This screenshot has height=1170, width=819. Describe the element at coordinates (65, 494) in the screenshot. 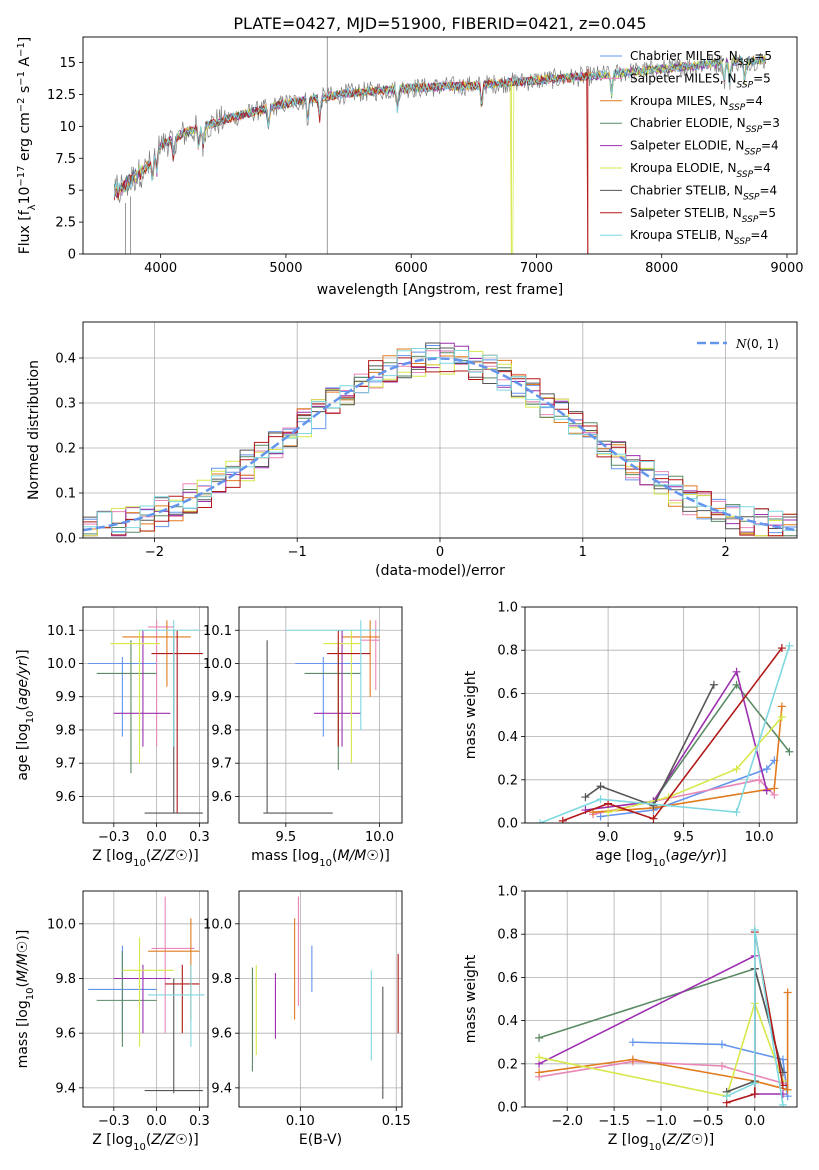

I see `y-tick-label: 0.1` at that location.